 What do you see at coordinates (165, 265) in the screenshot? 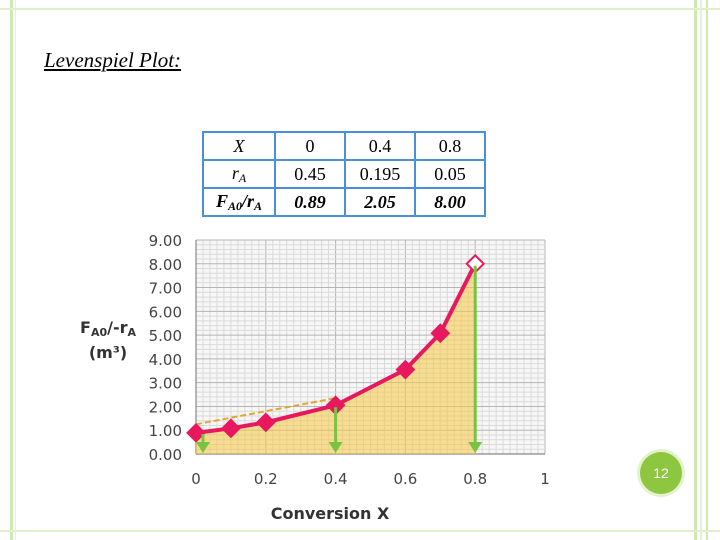
I see `y-tick-label: 8.00` at bounding box center [165, 265].